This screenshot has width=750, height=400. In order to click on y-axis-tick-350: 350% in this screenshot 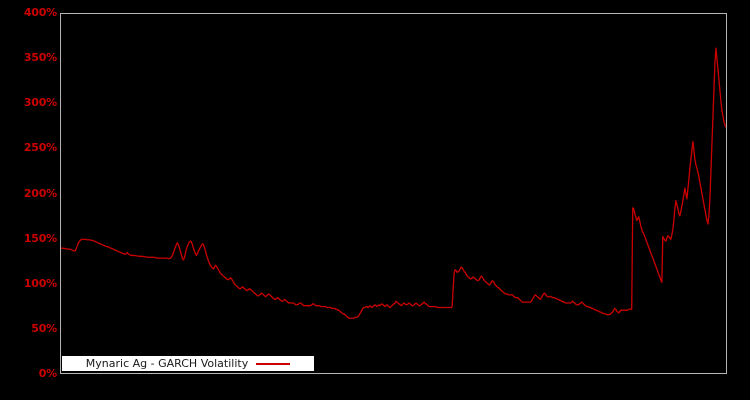, I will do `click(40, 58)`.